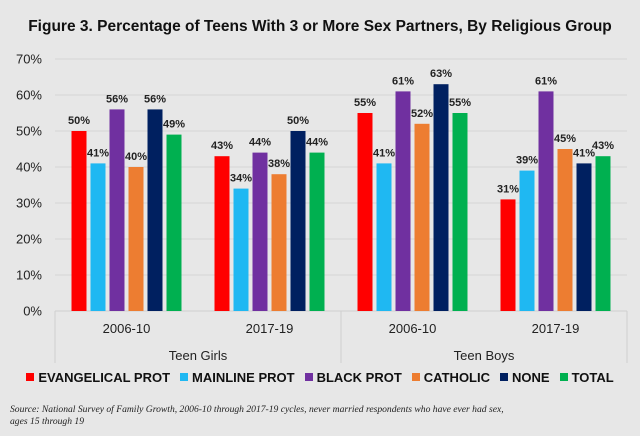 This screenshot has width=640, height=436. What do you see at coordinates (198, 355) in the screenshot?
I see `x-group-label: Teen Girls` at bounding box center [198, 355].